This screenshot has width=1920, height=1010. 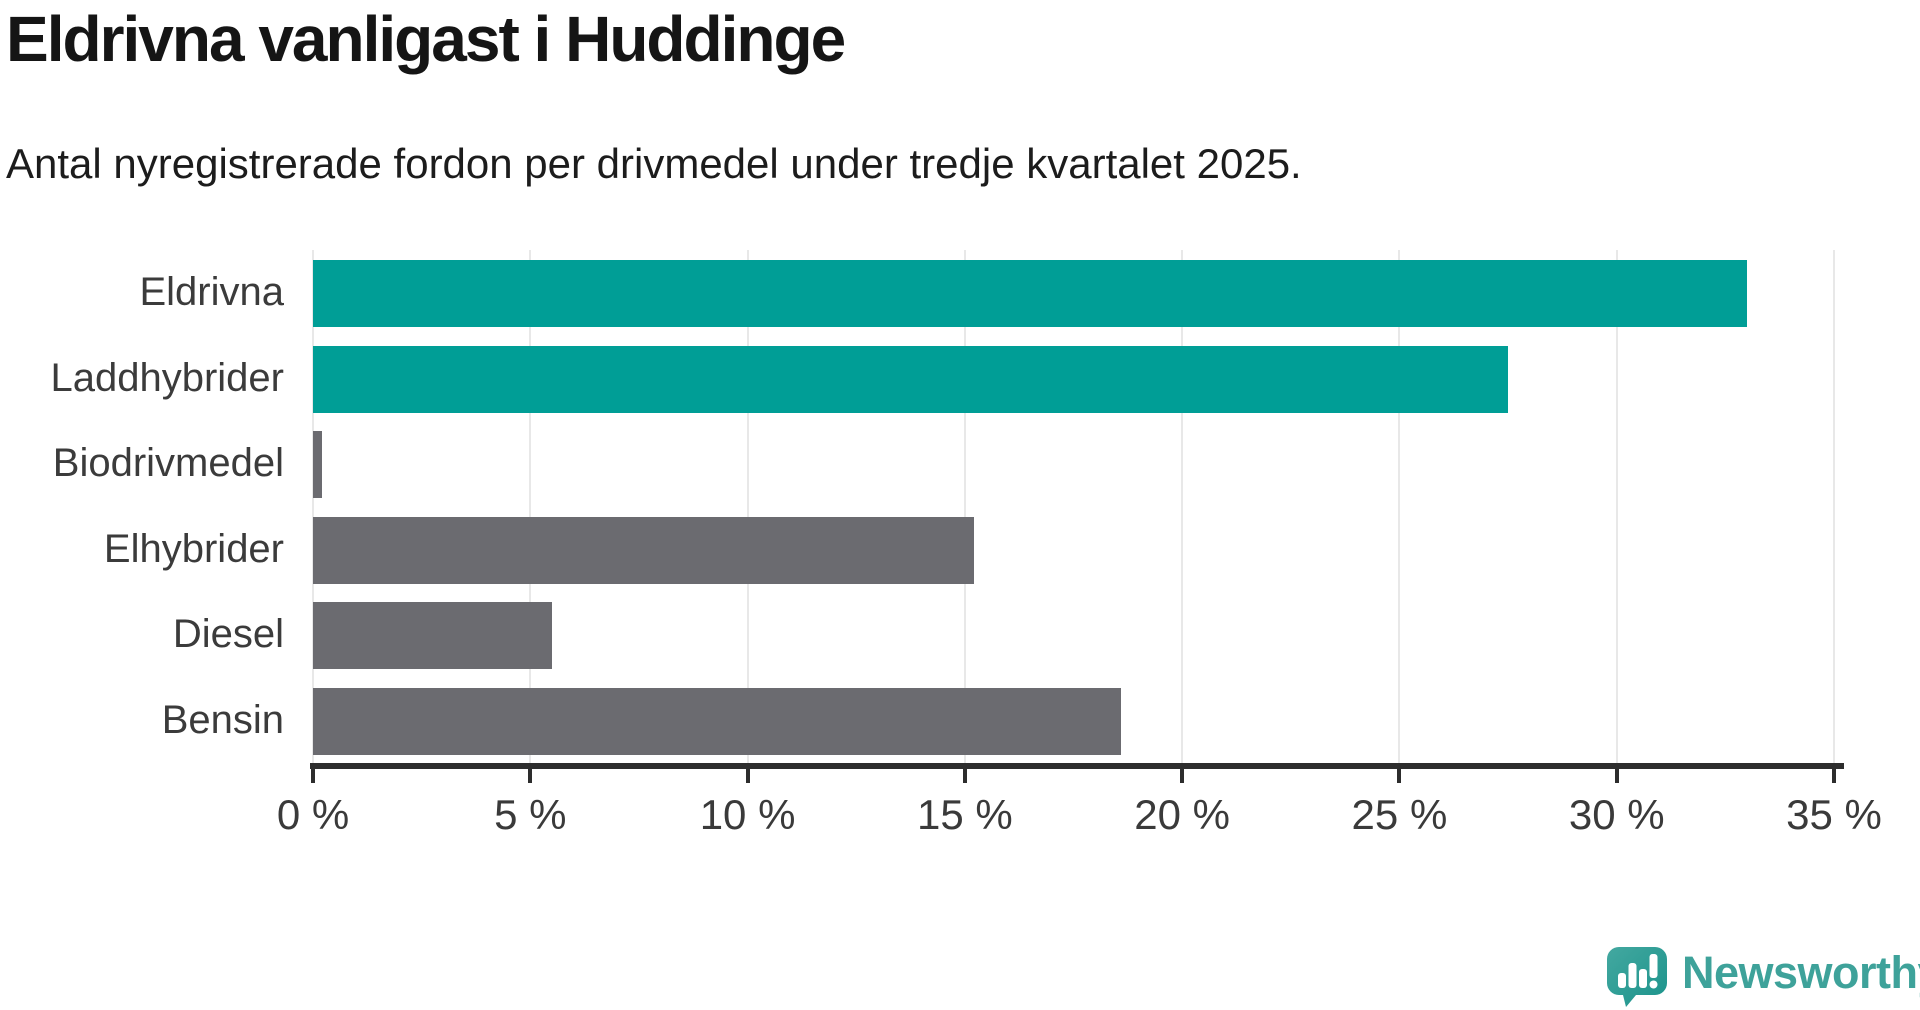 What do you see at coordinates (530, 814) in the screenshot?
I see `x-axis-tick-label: 5 %` at bounding box center [530, 814].